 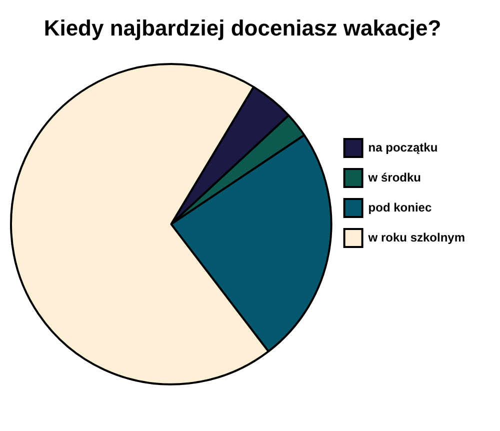 What do you see at coordinates (416, 237) in the screenshot?
I see `legend-label: w roku szkolnym` at bounding box center [416, 237].